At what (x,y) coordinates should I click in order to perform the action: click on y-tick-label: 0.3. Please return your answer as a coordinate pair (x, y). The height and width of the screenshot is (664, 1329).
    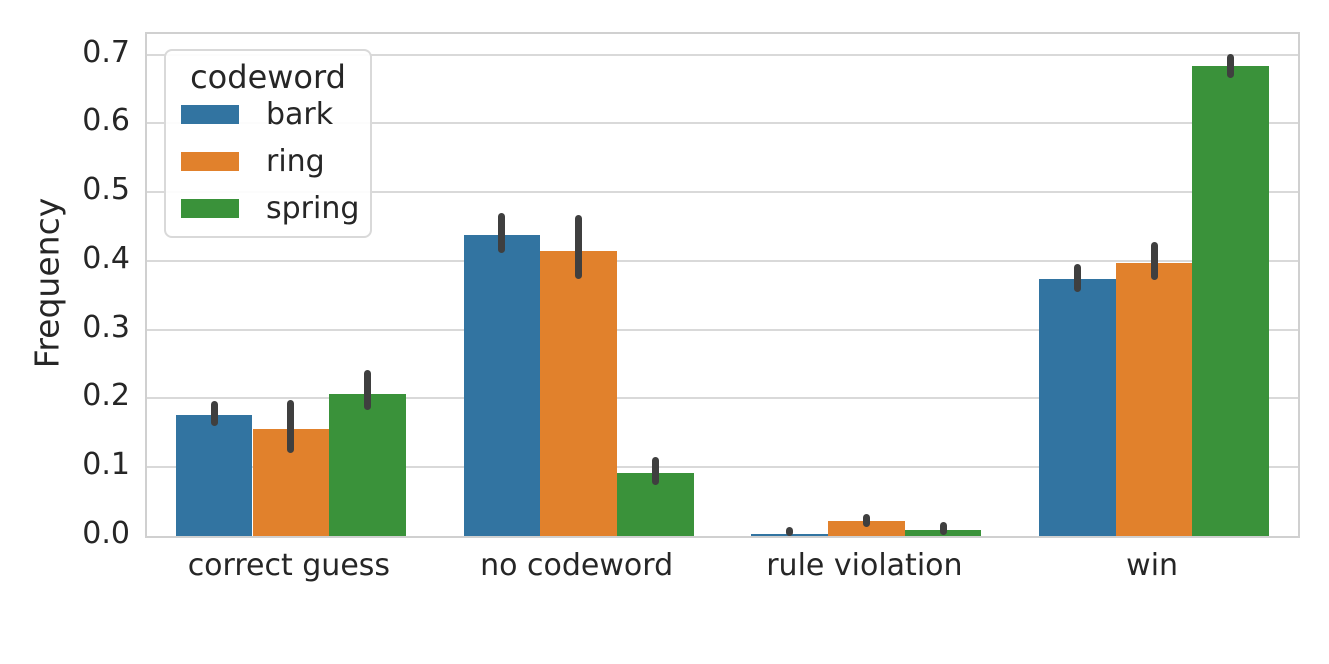
    Looking at the image, I should click on (106, 327).